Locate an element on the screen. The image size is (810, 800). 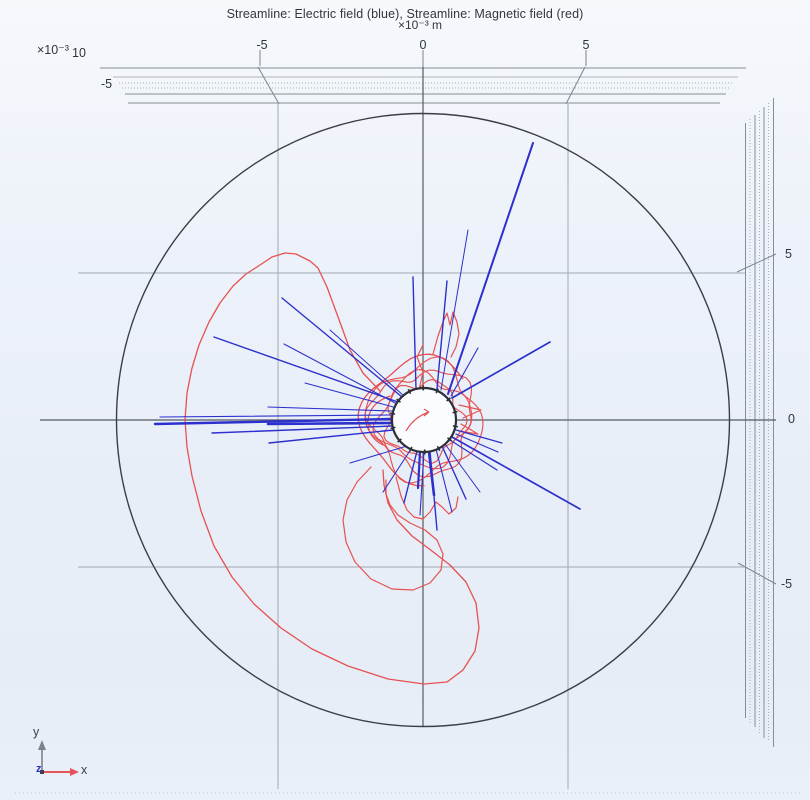
center-axis-unit-label: ×10⁻³ m is located at coordinates (420, 25).